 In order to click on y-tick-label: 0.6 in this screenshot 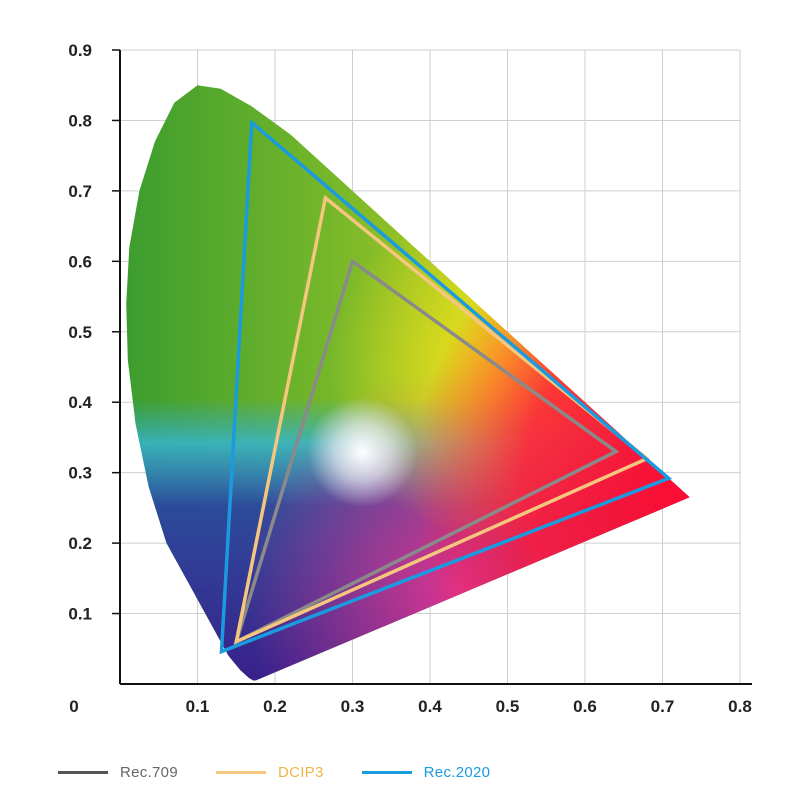, I will do `click(80, 261)`.